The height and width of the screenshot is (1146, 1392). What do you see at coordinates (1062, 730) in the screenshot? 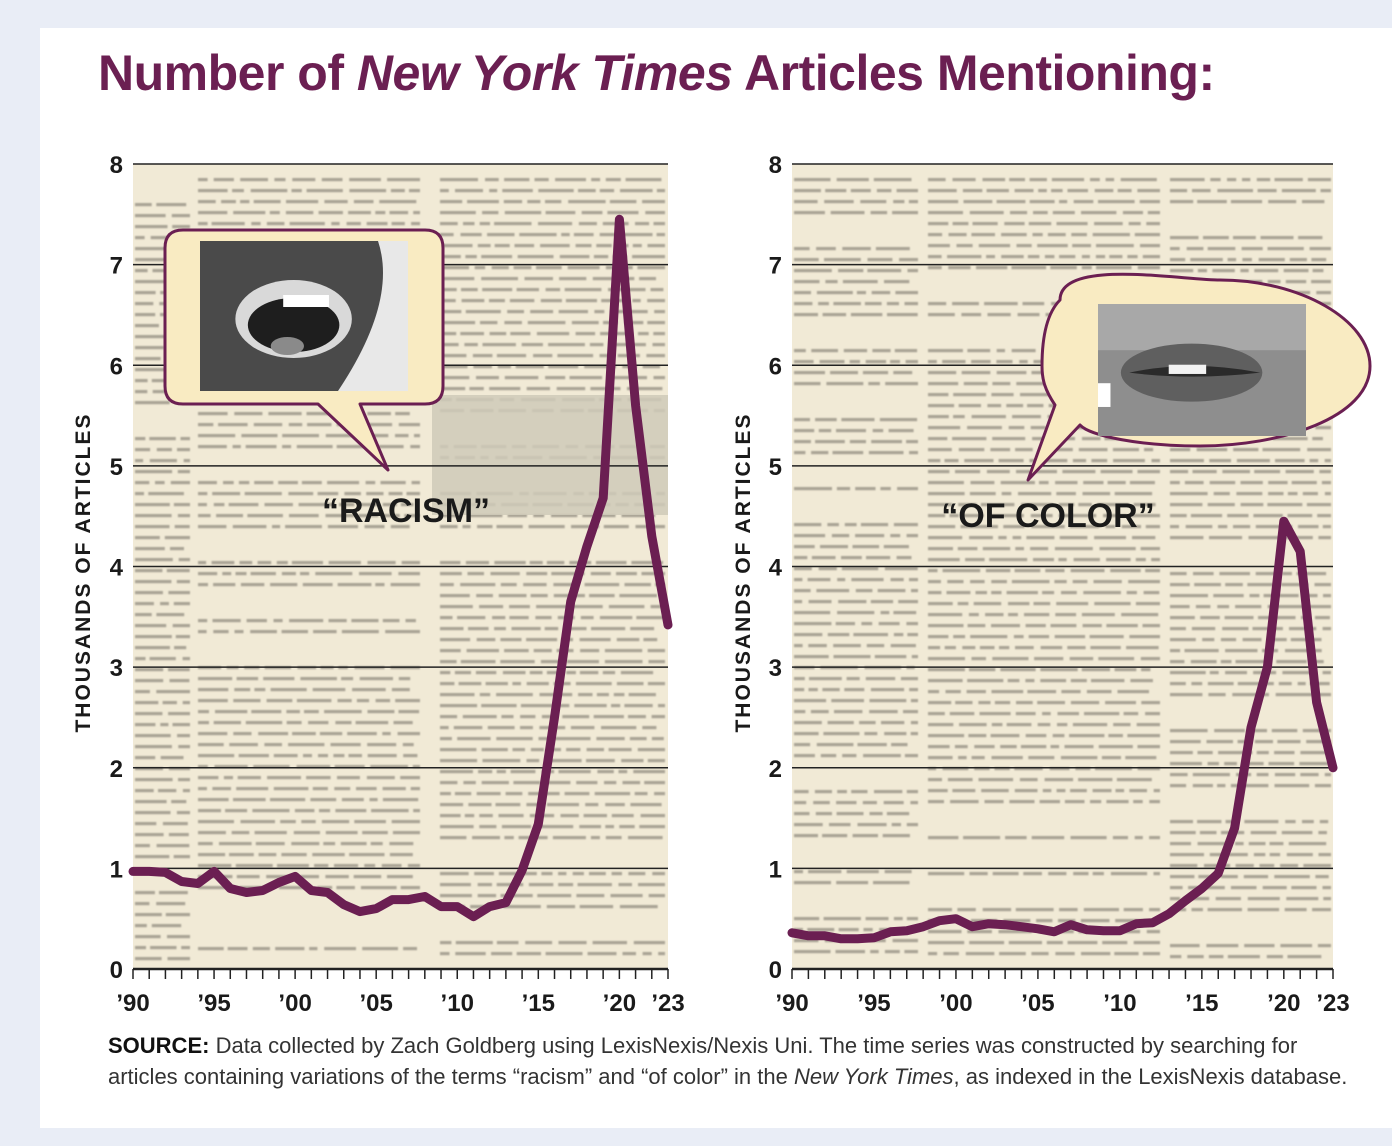
I see `series-line` at bounding box center [1062, 730].